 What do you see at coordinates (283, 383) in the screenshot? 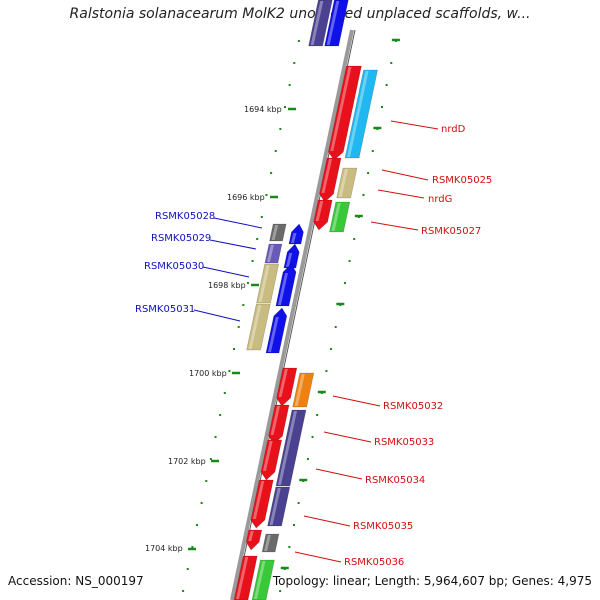
I see `gene-rsmk05032-shade` at bounding box center [283, 383].